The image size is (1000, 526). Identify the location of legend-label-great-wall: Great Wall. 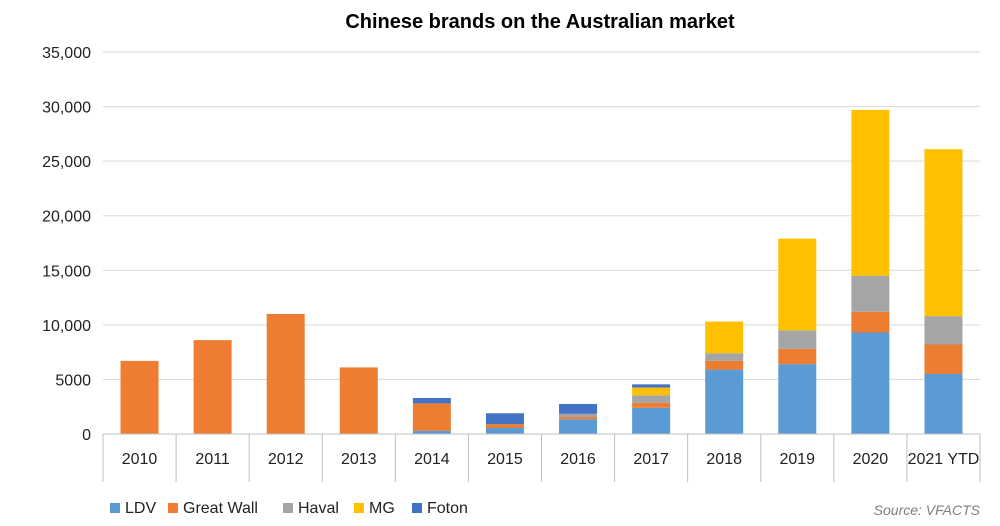
(220, 508).